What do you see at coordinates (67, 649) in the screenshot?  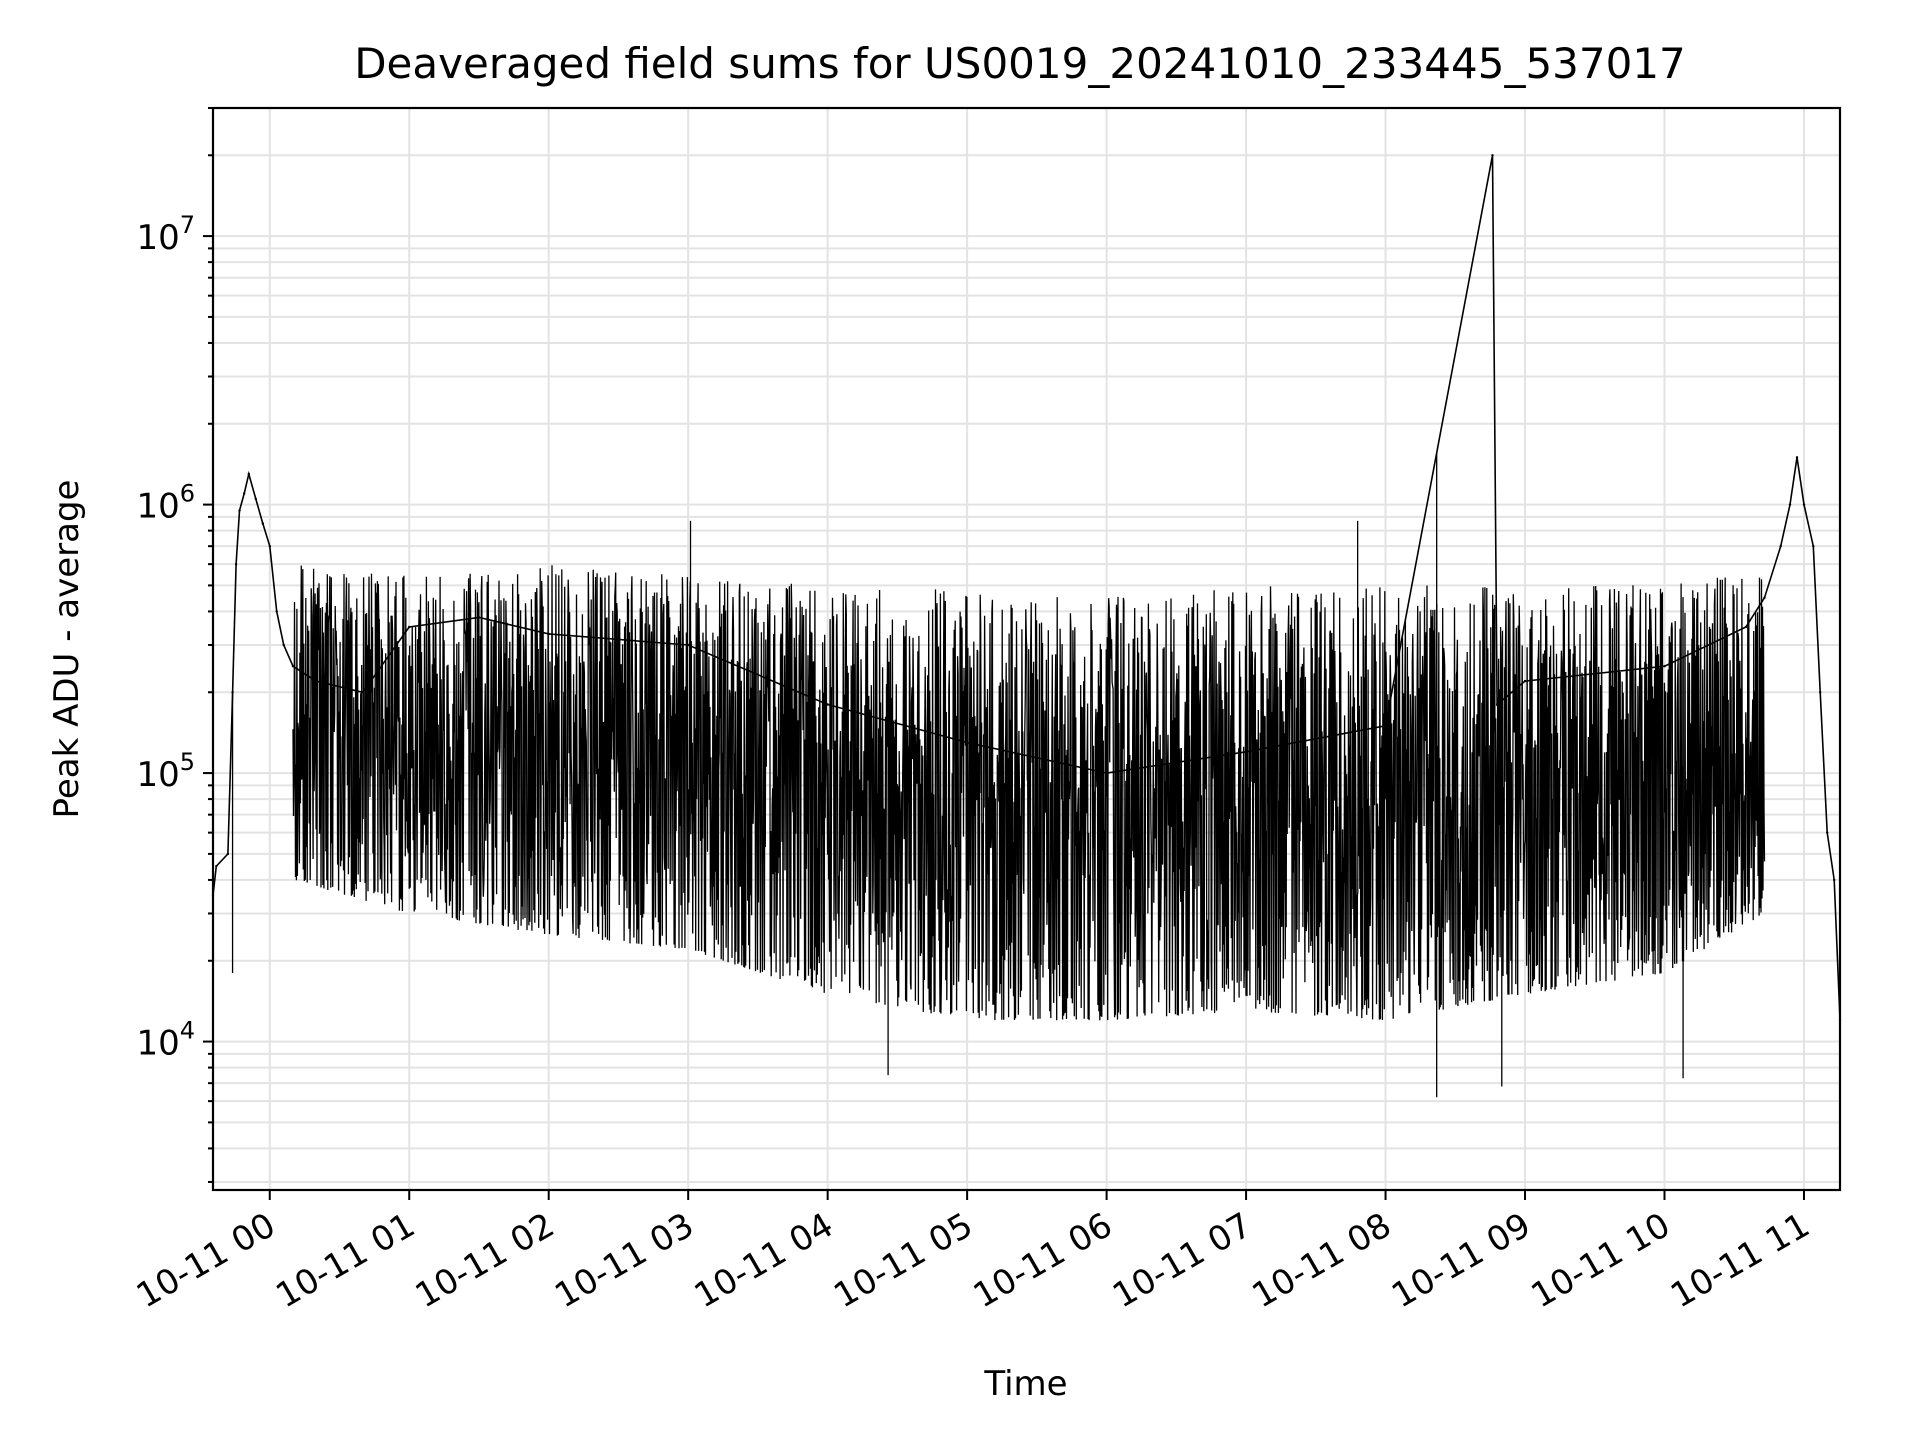 I see `y-axis-label: Peak ADU - average` at bounding box center [67, 649].